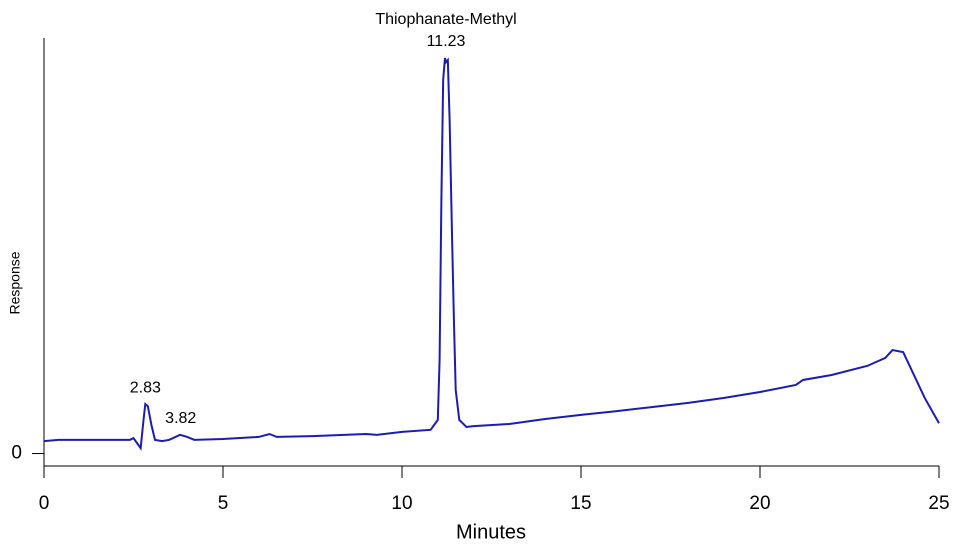 The image size is (953, 544). I want to click on peak-name: Thiophanate-Methyl, so click(445, 19).